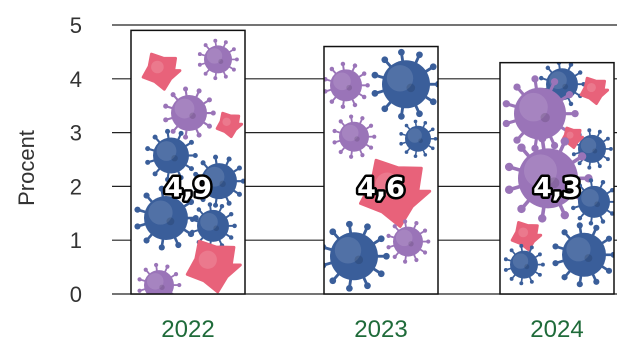 The width and height of the screenshot is (627, 340). I want to click on y-axis-label: Procent, so click(26, 168).